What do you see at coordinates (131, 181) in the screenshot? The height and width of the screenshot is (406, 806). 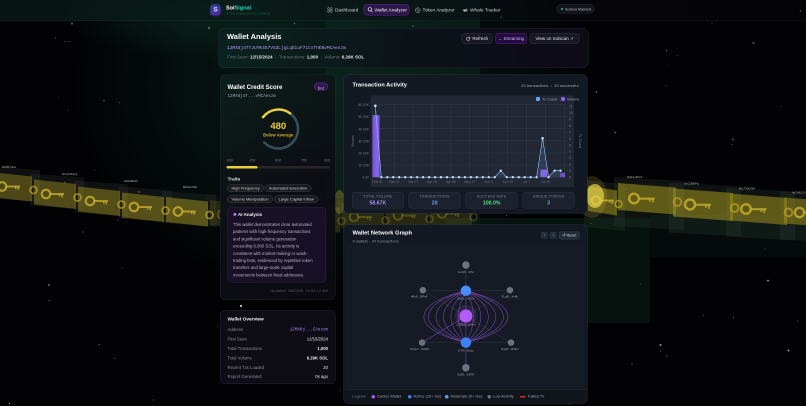 I see `svg-text: 3xHsMubf` at bounding box center [131, 181].